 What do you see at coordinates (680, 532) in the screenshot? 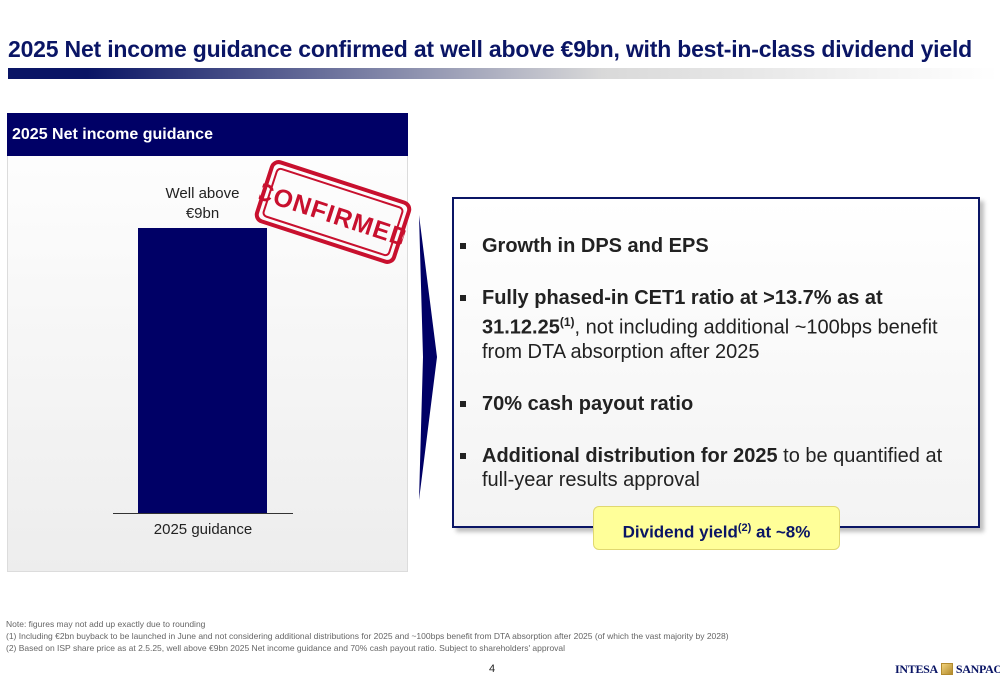
I see `yield-text: Dividend yield` at bounding box center [680, 532].